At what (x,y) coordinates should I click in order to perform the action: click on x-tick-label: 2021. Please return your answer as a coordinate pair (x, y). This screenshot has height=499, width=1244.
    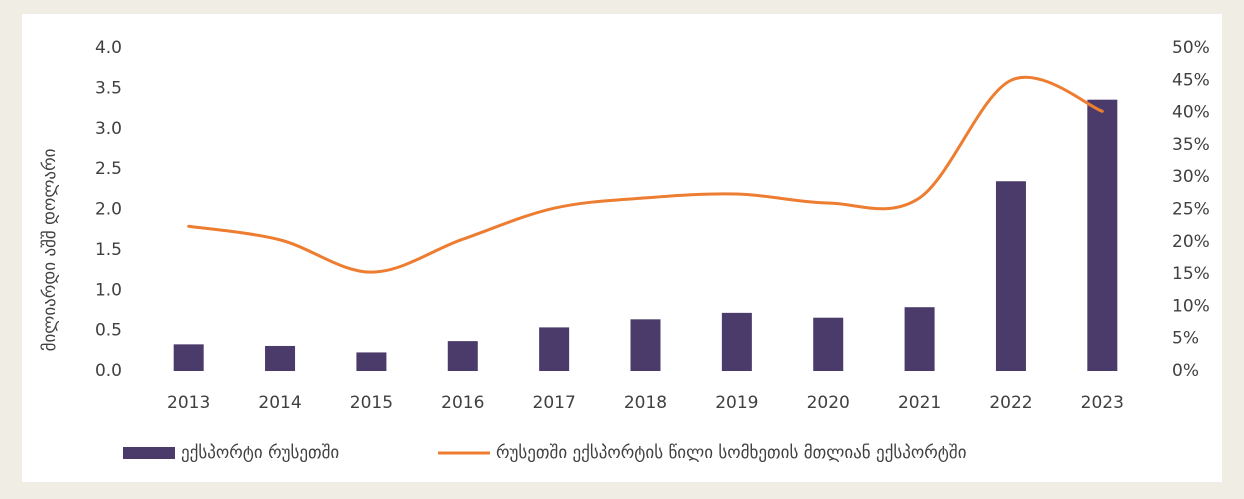
    Looking at the image, I should click on (919, 403).